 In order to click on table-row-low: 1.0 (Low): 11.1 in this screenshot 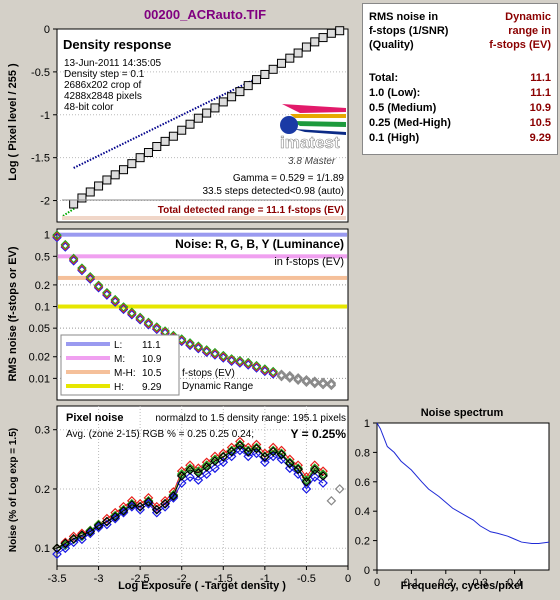, I will do `click(460, 93)`.